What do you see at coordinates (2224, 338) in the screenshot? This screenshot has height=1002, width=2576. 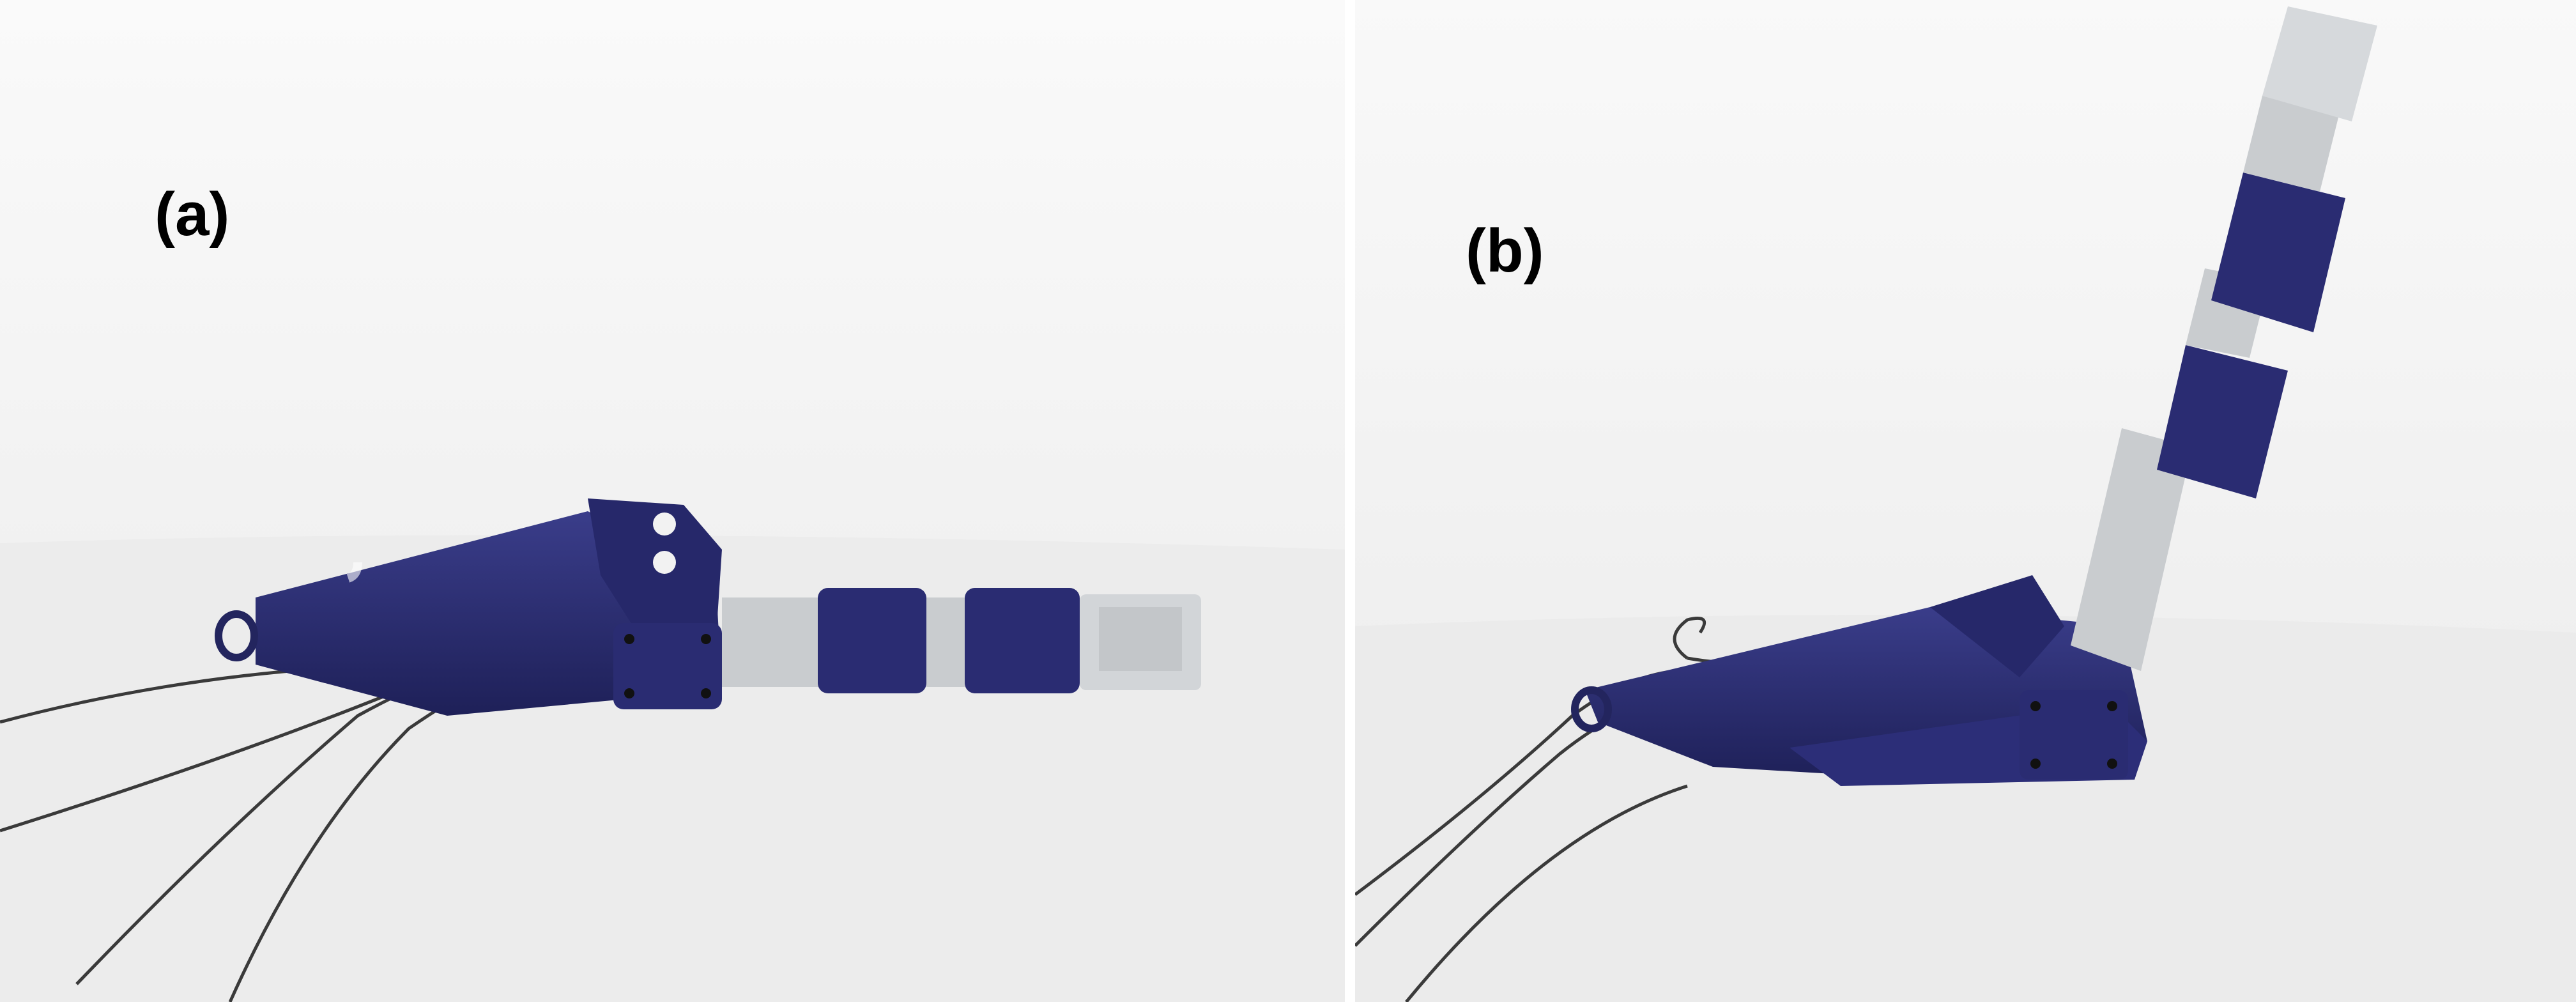 I see `finger-flexed` at bounding box center [2224, 338].